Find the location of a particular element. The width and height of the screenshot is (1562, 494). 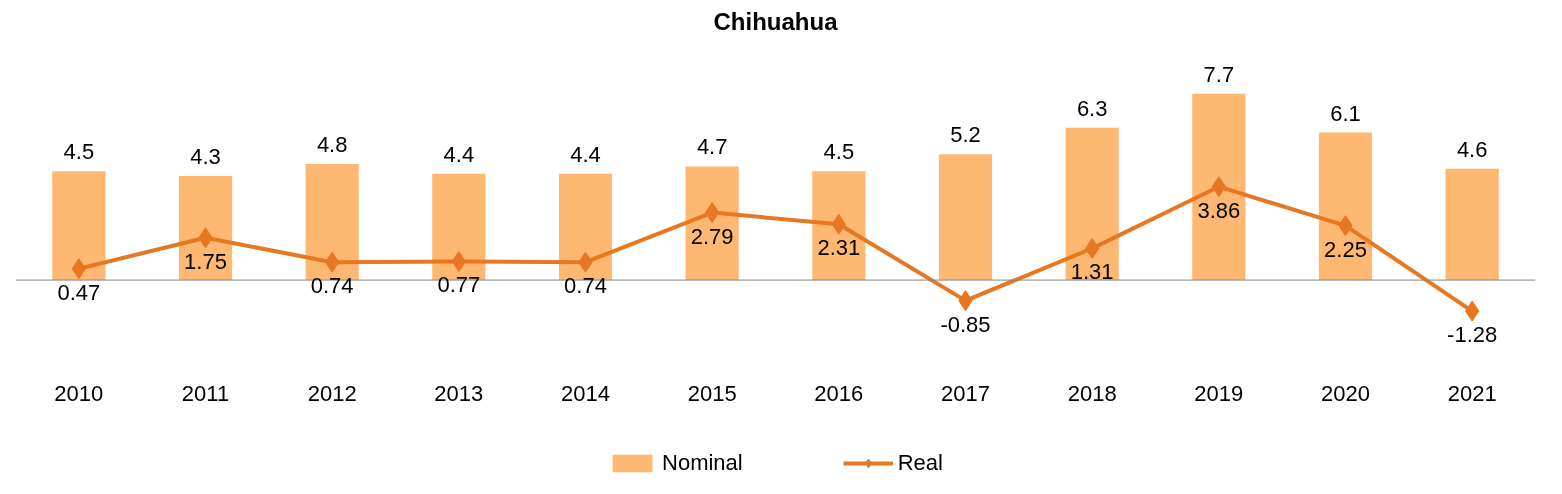

data-label: 2.31 is located at coordinates (839, 248).